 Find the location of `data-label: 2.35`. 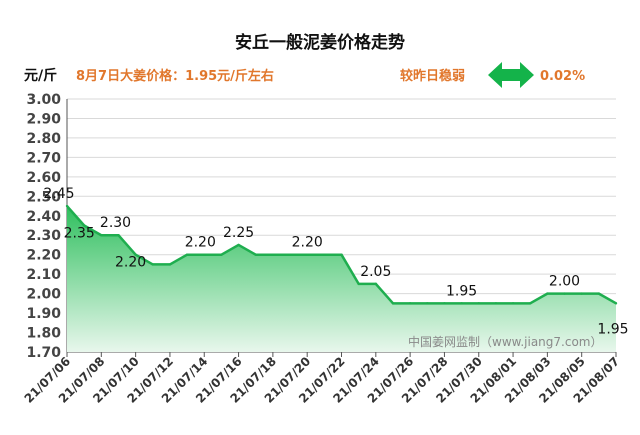

data-label: 2.35 is located at coordinates (79, 234).